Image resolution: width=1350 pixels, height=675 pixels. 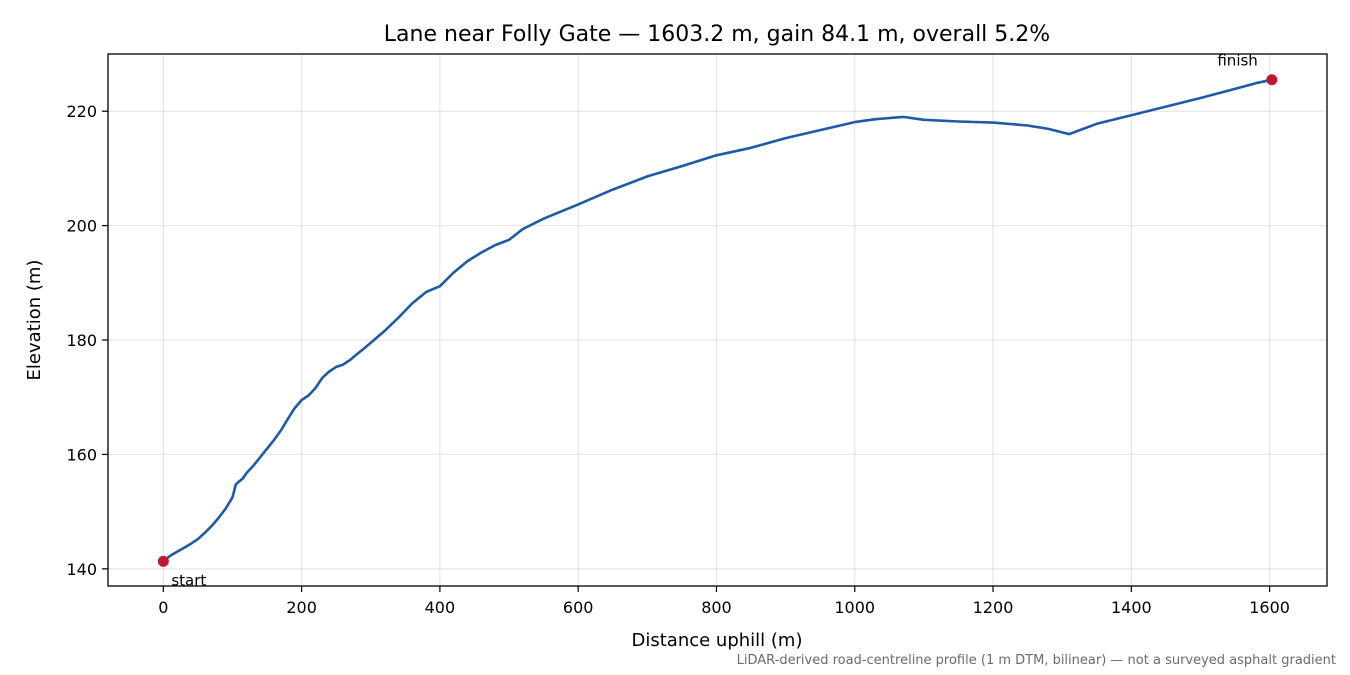 I want to click on y-tick-label: 180, so click(x=81, y=340).